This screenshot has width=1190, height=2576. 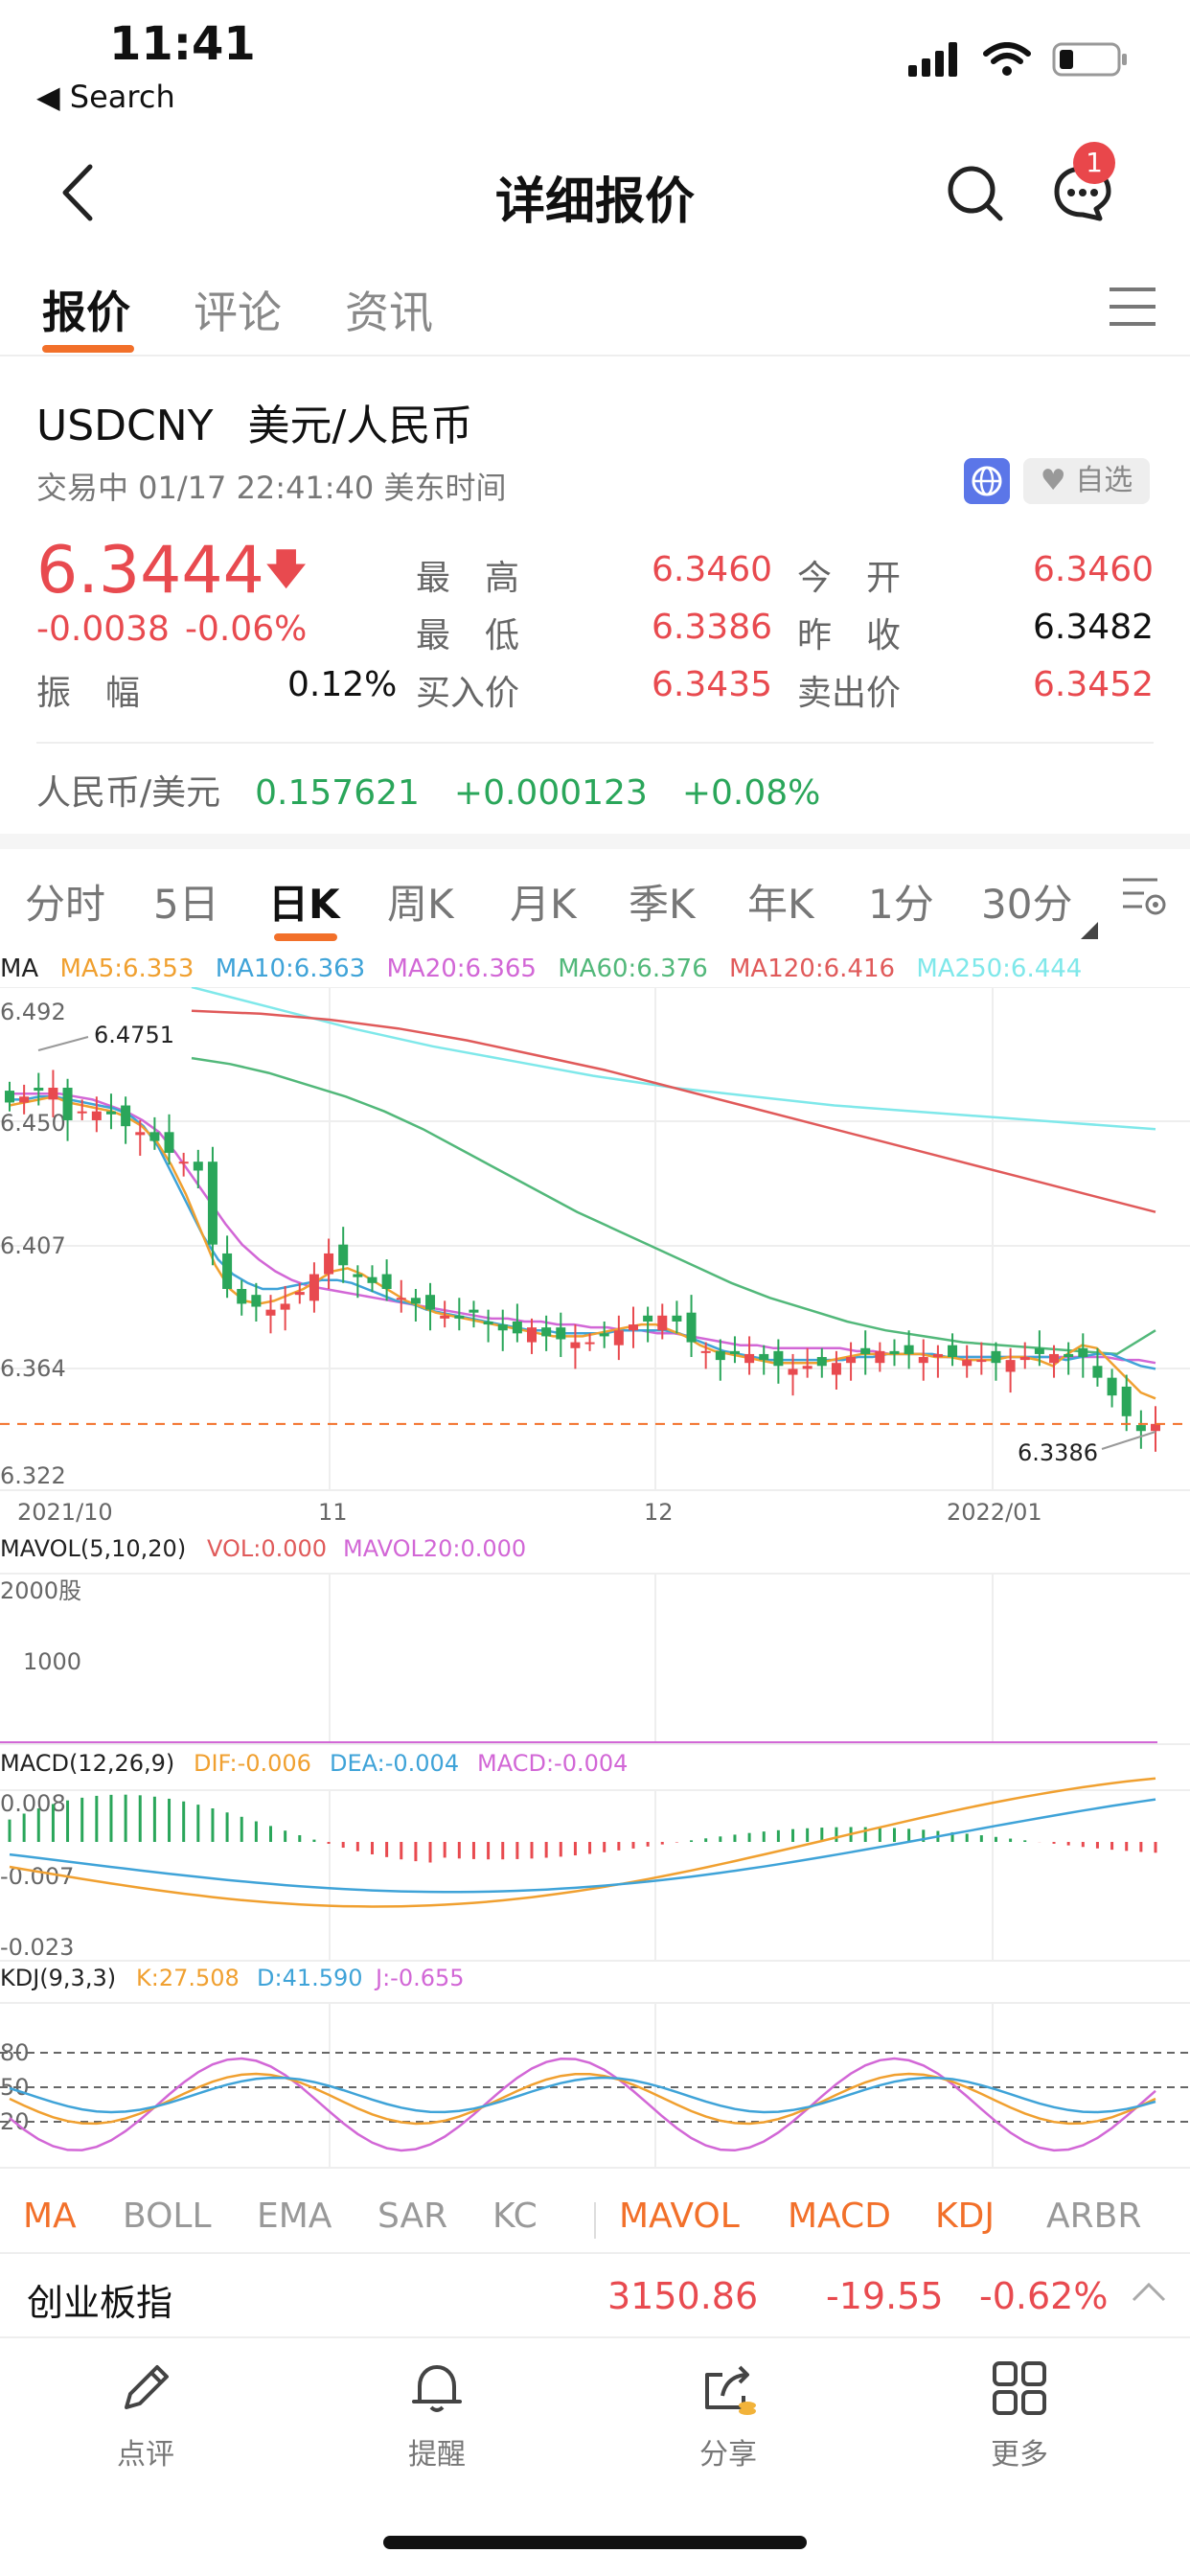 I want to click on pair-name: 美元/人民币, so click(x=360, y=426).